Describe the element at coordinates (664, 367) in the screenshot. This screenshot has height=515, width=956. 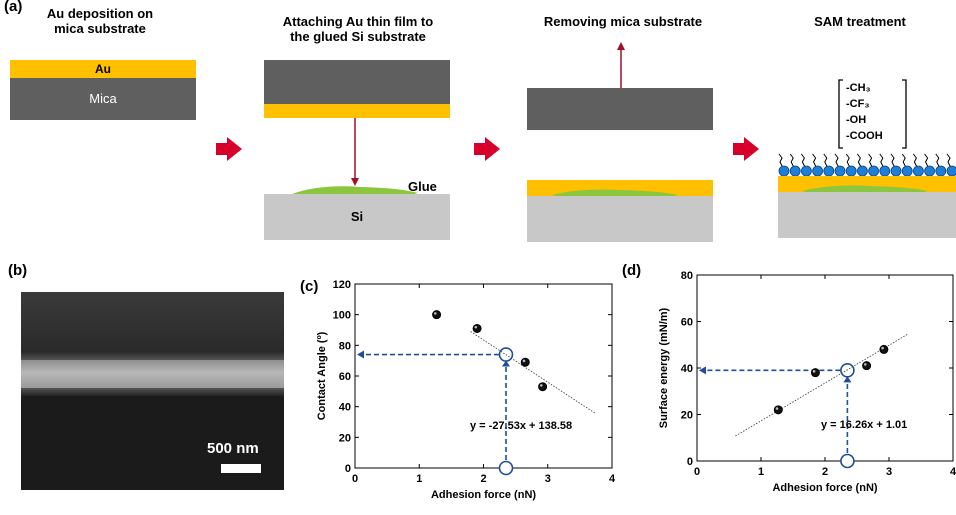
I see `y-axis-title: Surface energy (mN/m)` at that location.